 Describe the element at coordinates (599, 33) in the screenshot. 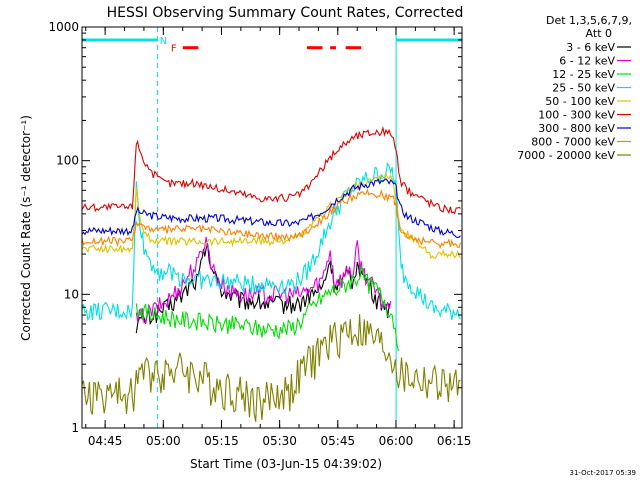

I see `legend-title-line: Att 0` at that location.